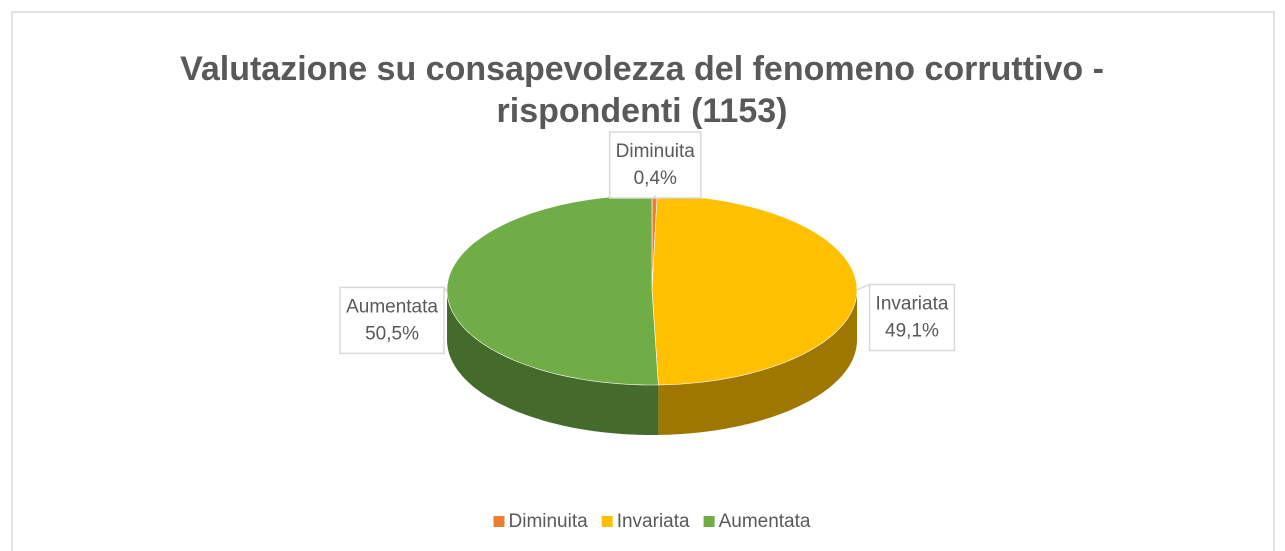 This screenshot has height=551, width=1285. Describe the element at coordinates (656, 151) in the screenshot. I see `data-label-category: Diminuita` at that location.